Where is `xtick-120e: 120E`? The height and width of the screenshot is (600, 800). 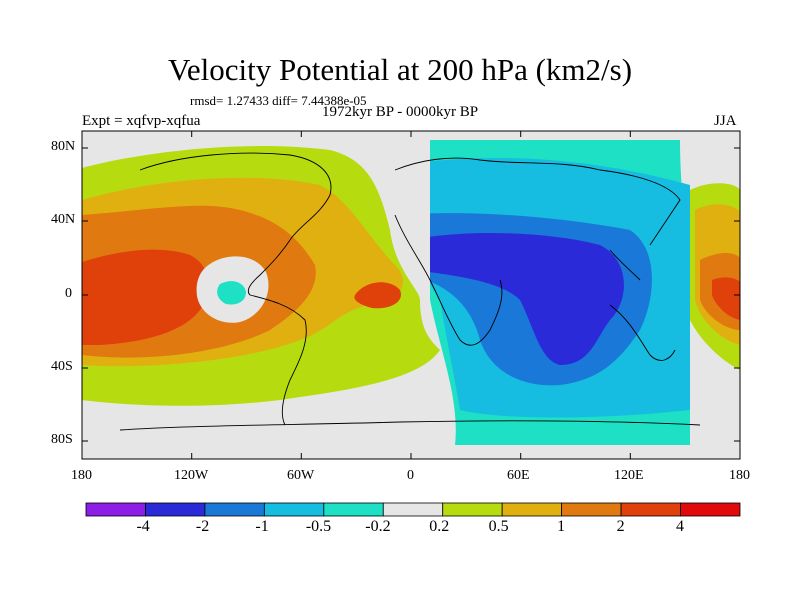 xtick-120e: 120E is located at coordinates (629, 475).